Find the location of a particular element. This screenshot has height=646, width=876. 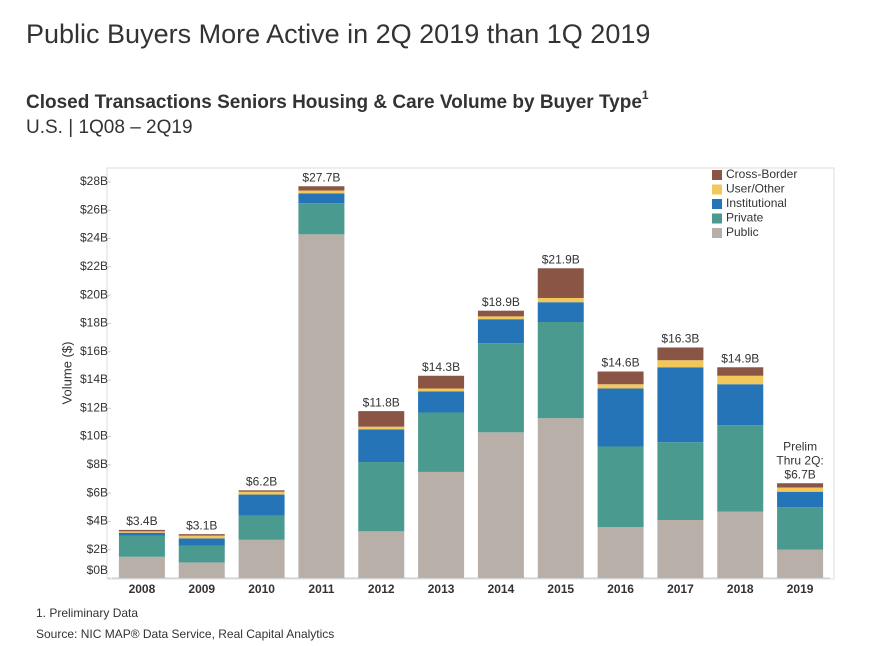

x-tick-label: 2017 is located at coordinates (680, 589).